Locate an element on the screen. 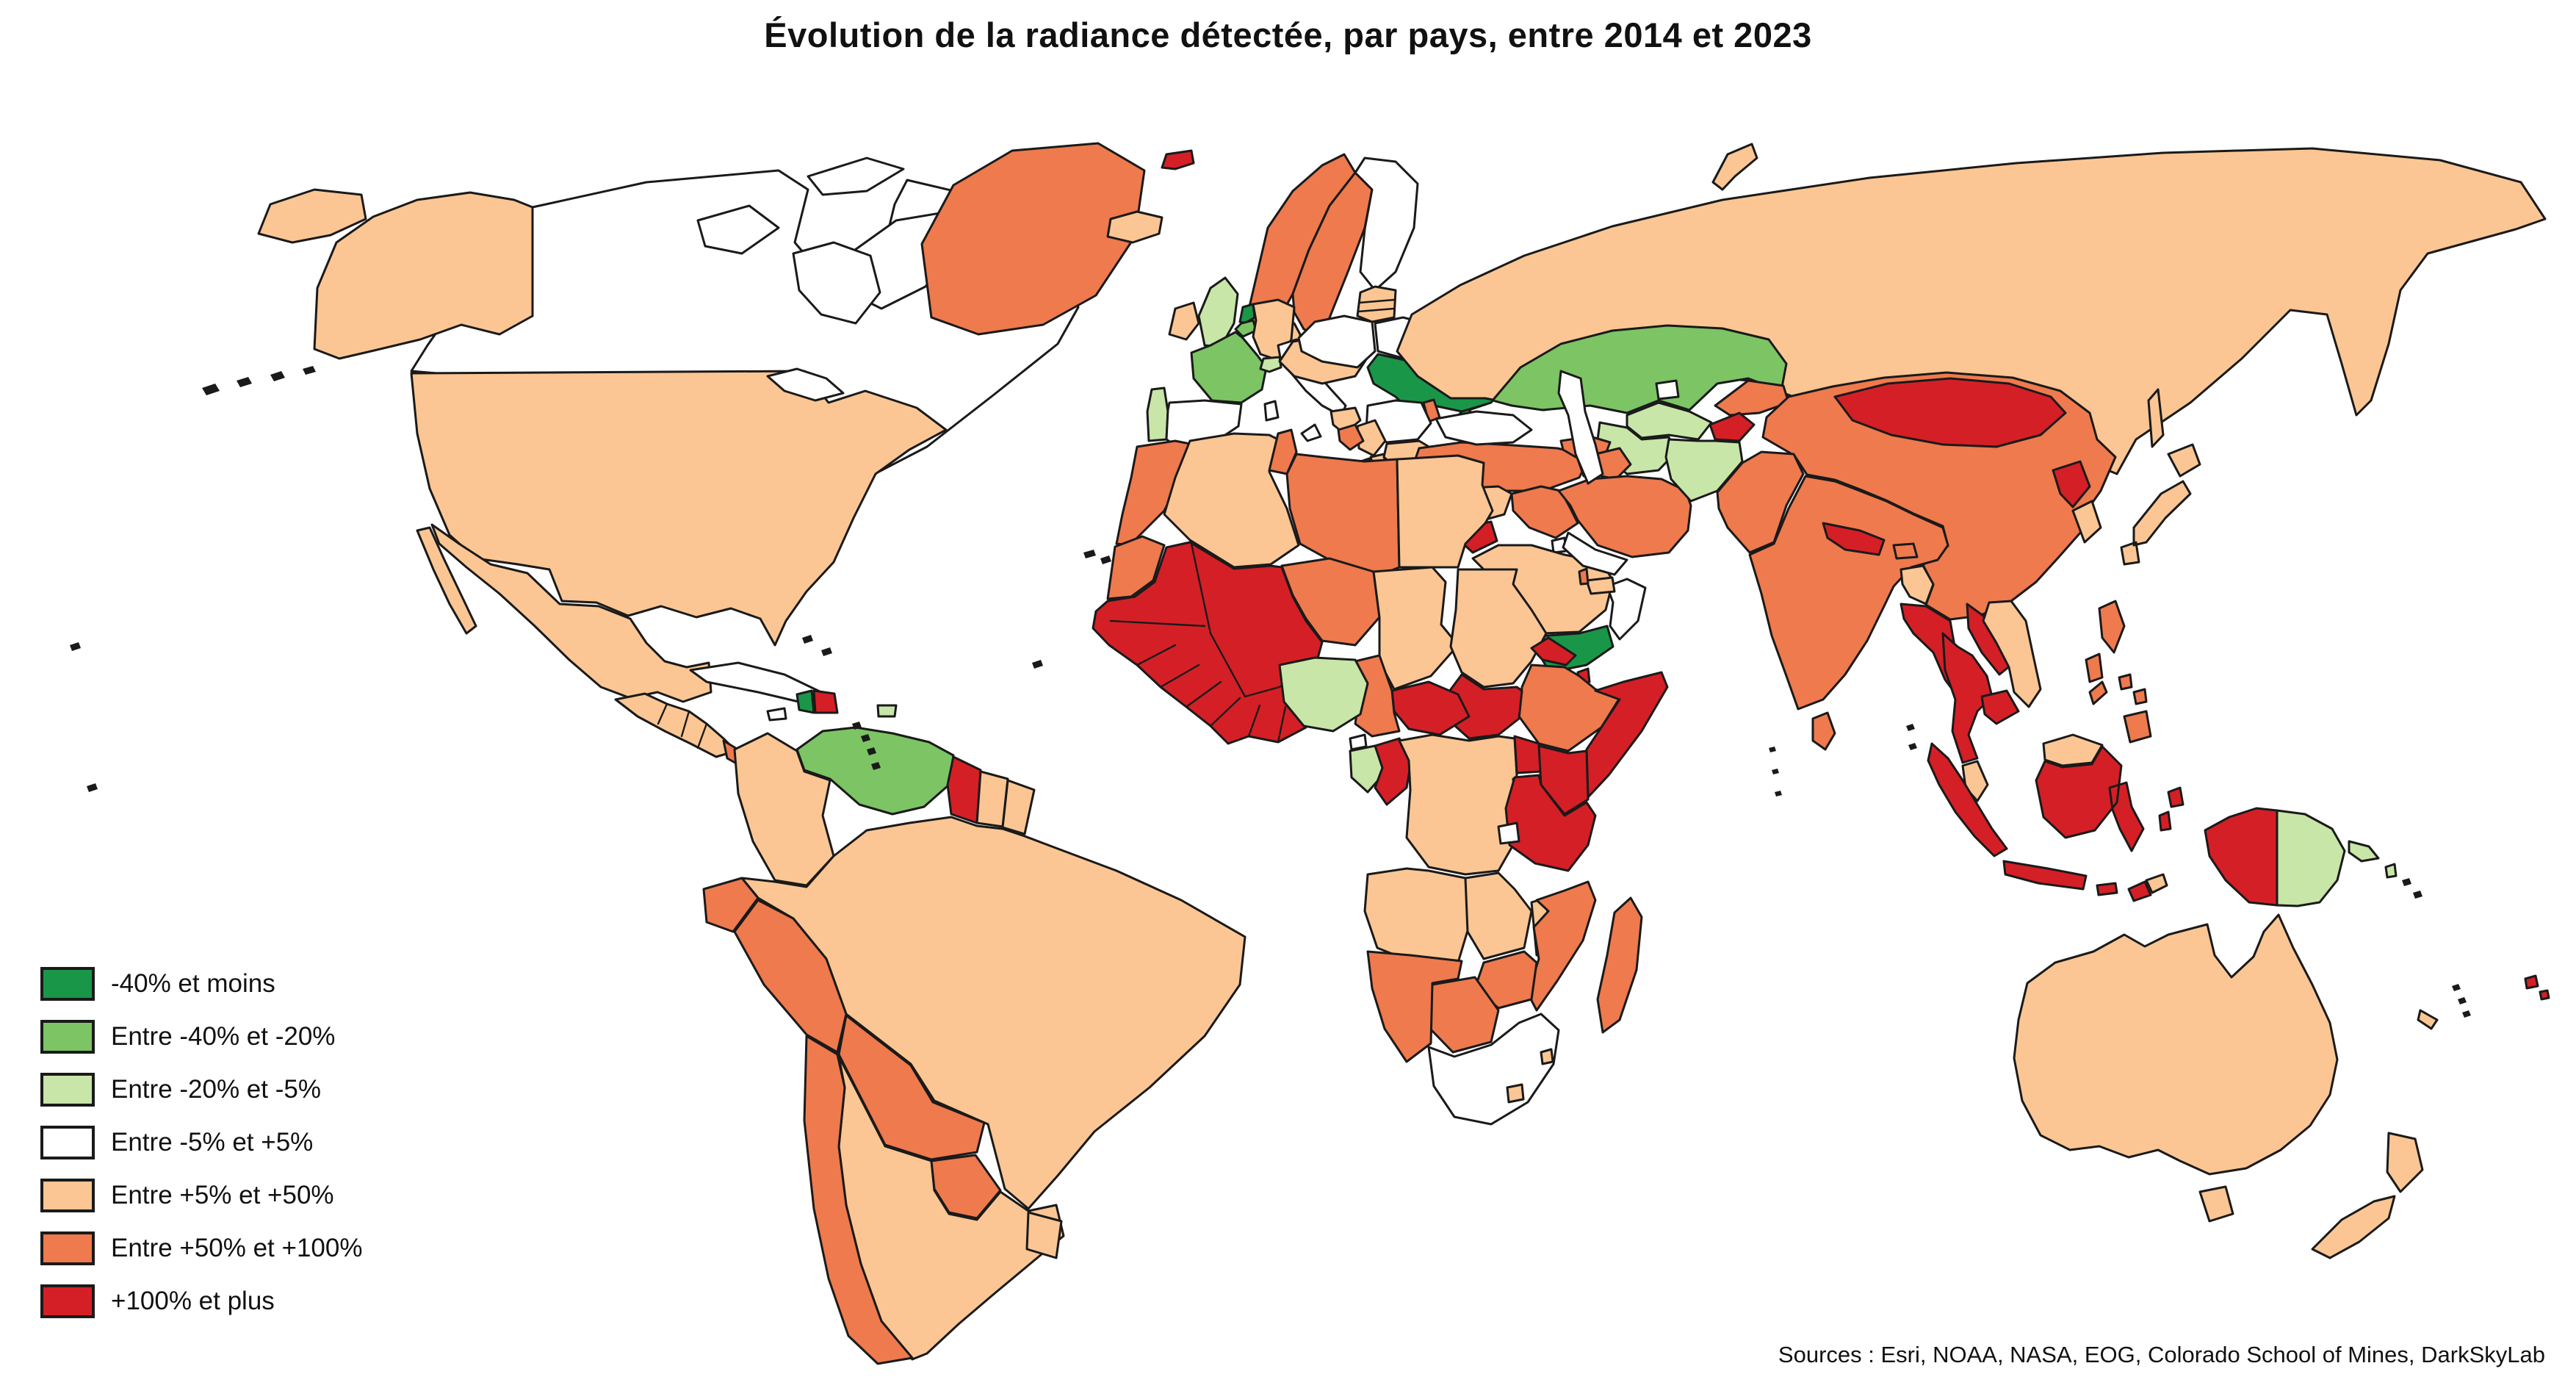  country-australia-tasmania is located at coordinates (2216, 1204).